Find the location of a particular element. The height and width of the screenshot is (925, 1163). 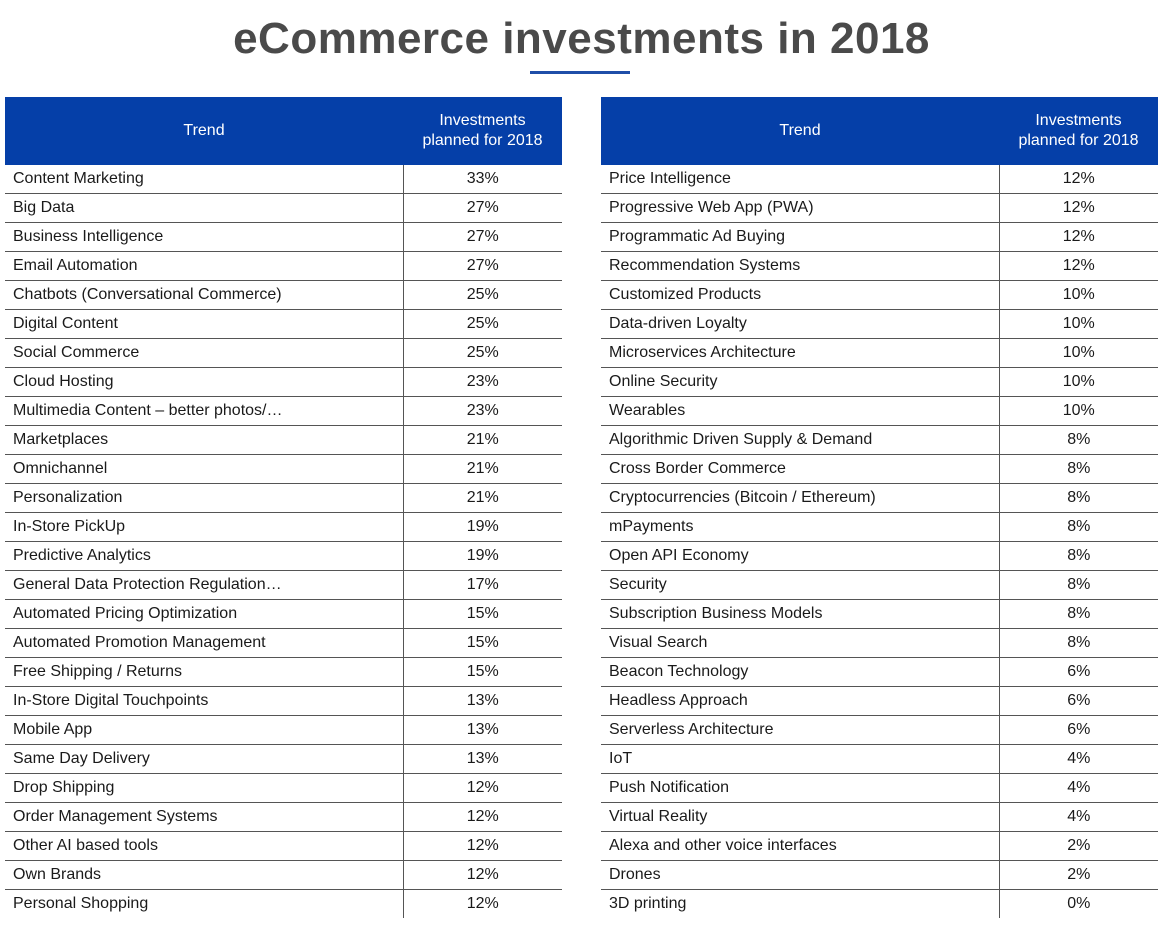

trend-name-cell: Predictive Analytics is located at coordinates (204, 556).